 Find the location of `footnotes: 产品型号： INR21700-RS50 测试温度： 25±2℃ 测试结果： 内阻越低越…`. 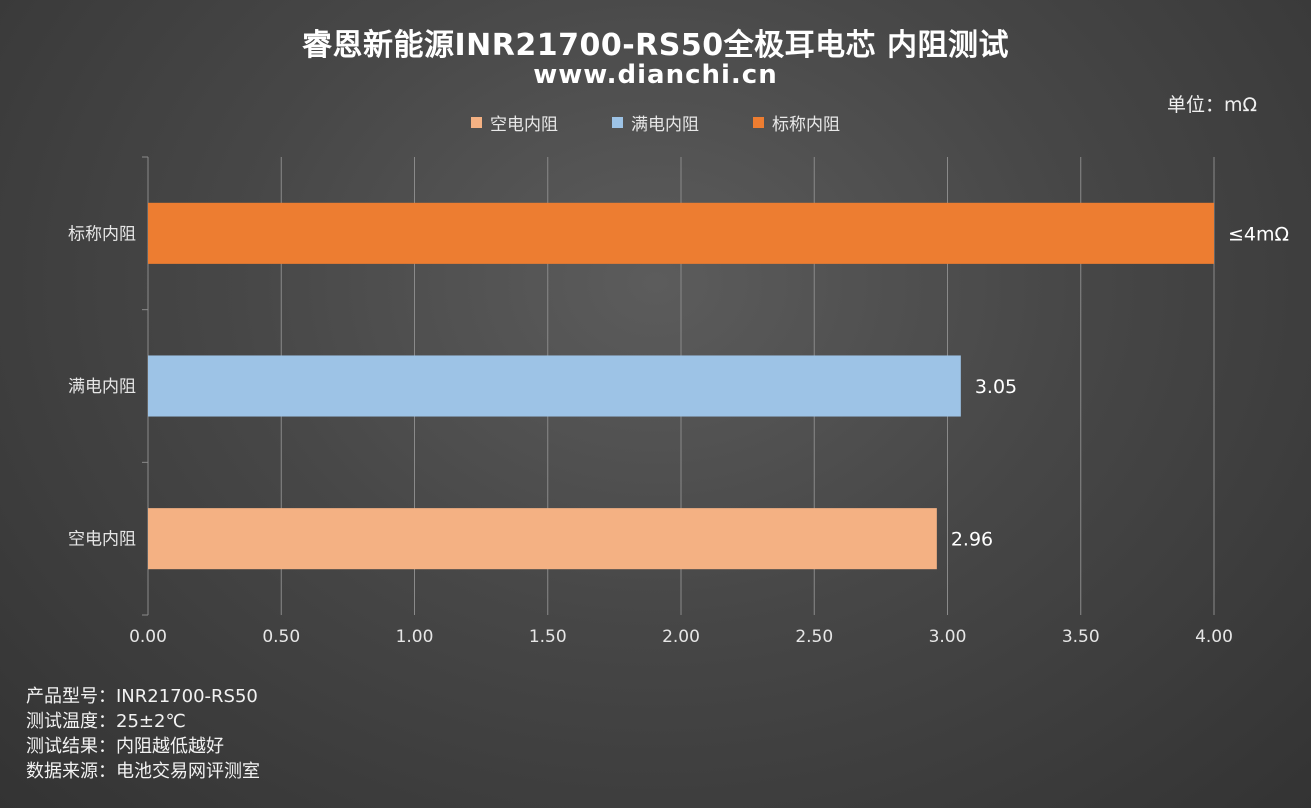

footnotes: 产品型号： INR21700-RS50 测试温度： 25±2℃ 测试结果： 内阻越低越… is located at coordinates (143, 734).